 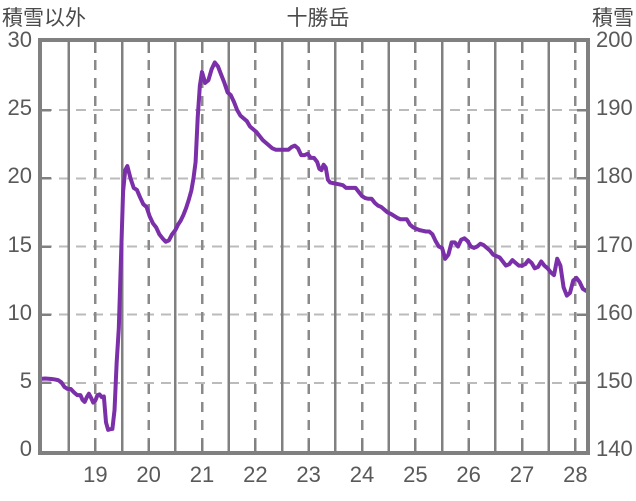 I want to click on x-axis-tick-label: 28, so click(x=575, y=474).